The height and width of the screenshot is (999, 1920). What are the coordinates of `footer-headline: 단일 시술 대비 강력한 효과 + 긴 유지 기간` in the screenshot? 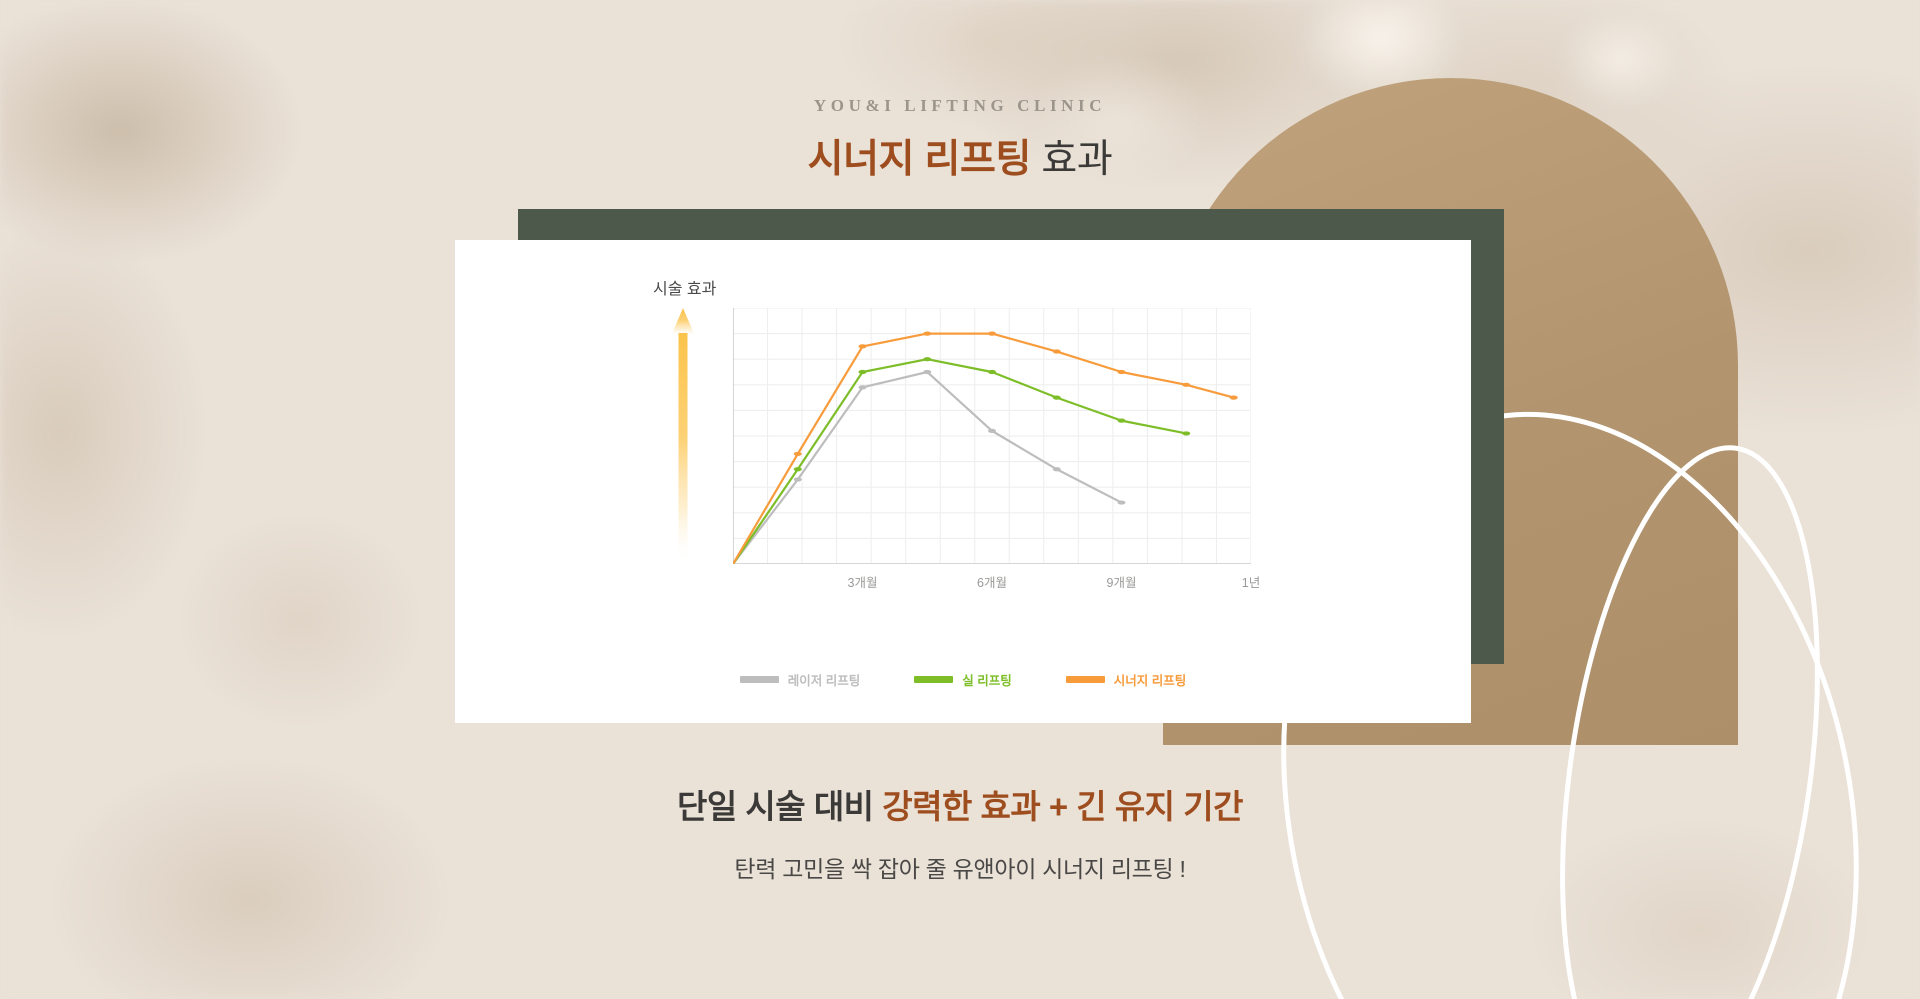 It's located at (960, 804).